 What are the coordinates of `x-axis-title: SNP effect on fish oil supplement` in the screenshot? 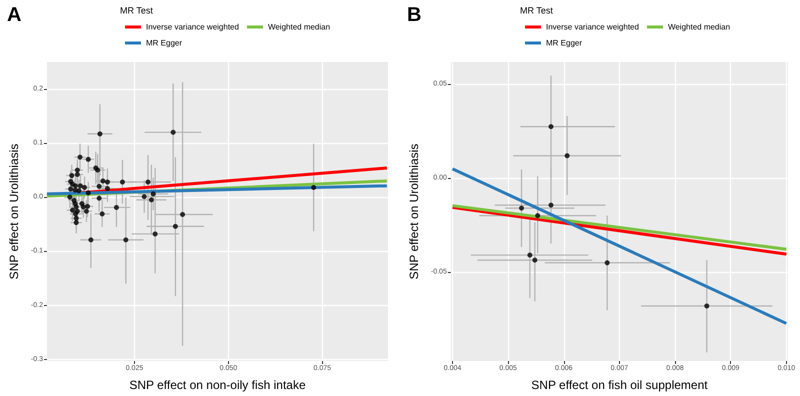 It's located at (619, 385).